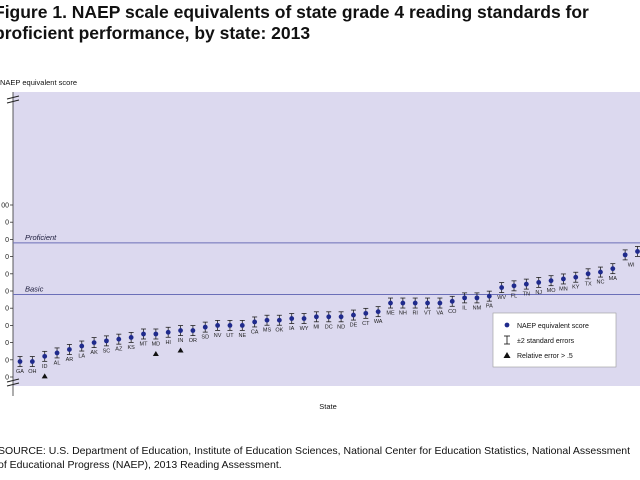 Image resolution: width=640 pixels, height=480 pixels. What do you see at coordinates (230, 329) in the screenshot?
I see `state-point-group: UT` at bounding box center [230, 329].